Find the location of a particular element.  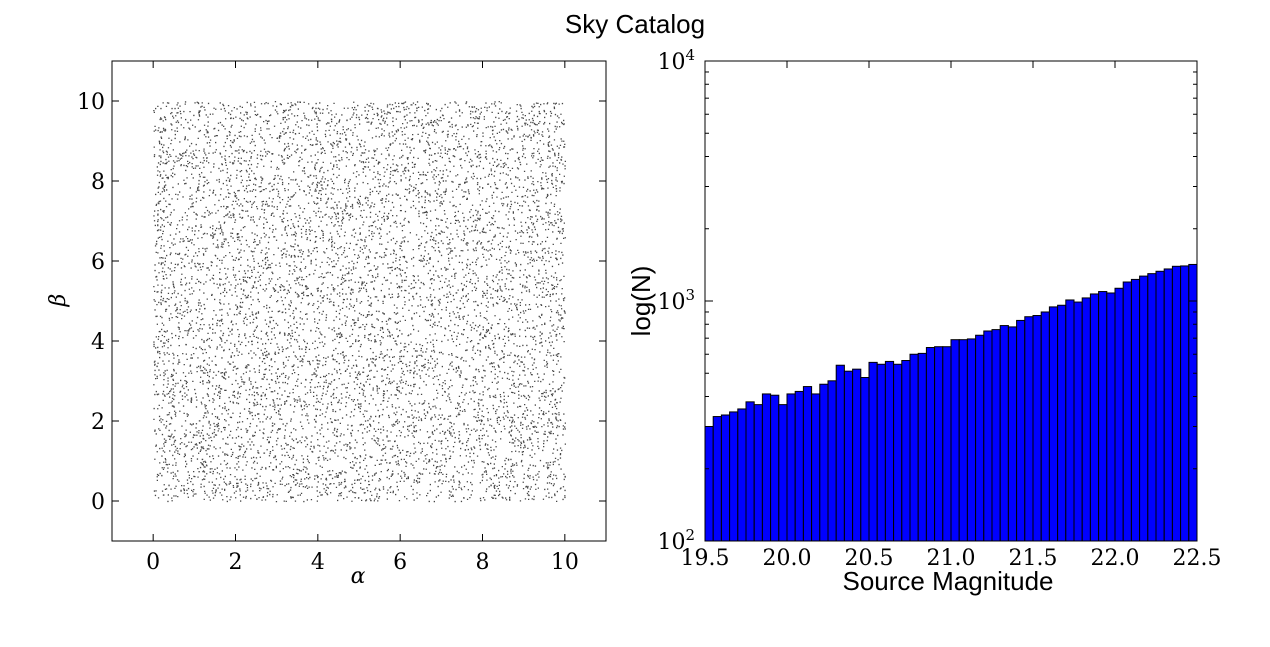

scatter-x-tick-label: 10 is located at coordinates (565, 562).